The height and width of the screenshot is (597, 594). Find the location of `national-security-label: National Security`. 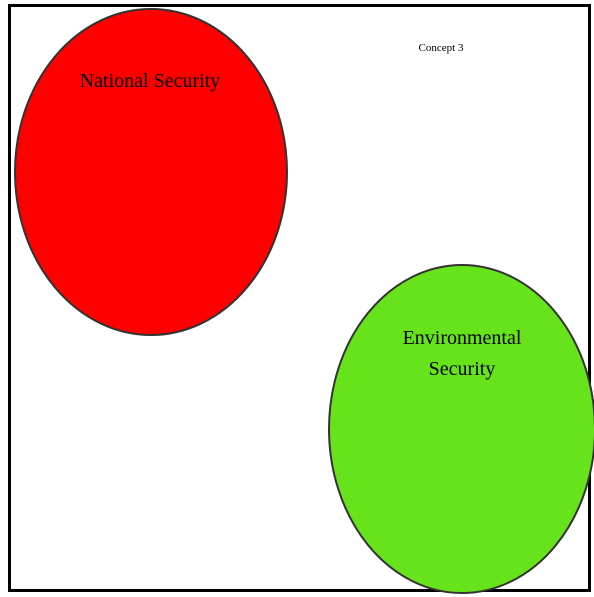

national-security-label: National Security is located at coordinates (150, 81).